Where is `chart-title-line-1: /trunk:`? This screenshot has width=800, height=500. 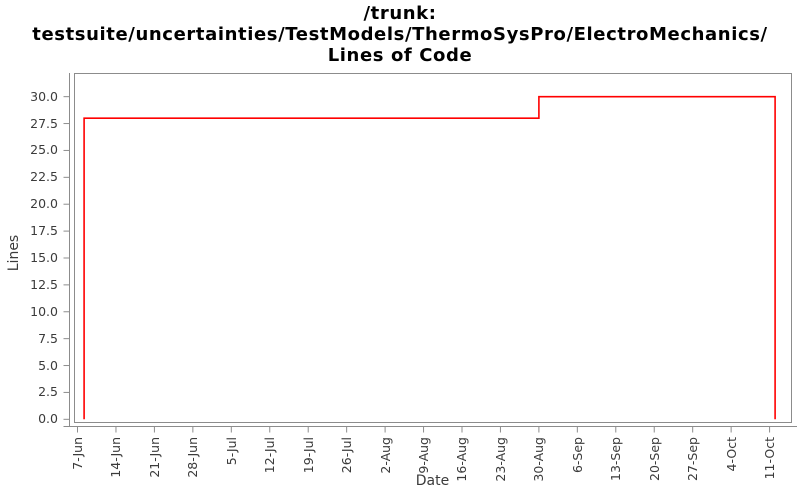 chart-title-line-1: /trunk: is located at coordinates (400, 13).